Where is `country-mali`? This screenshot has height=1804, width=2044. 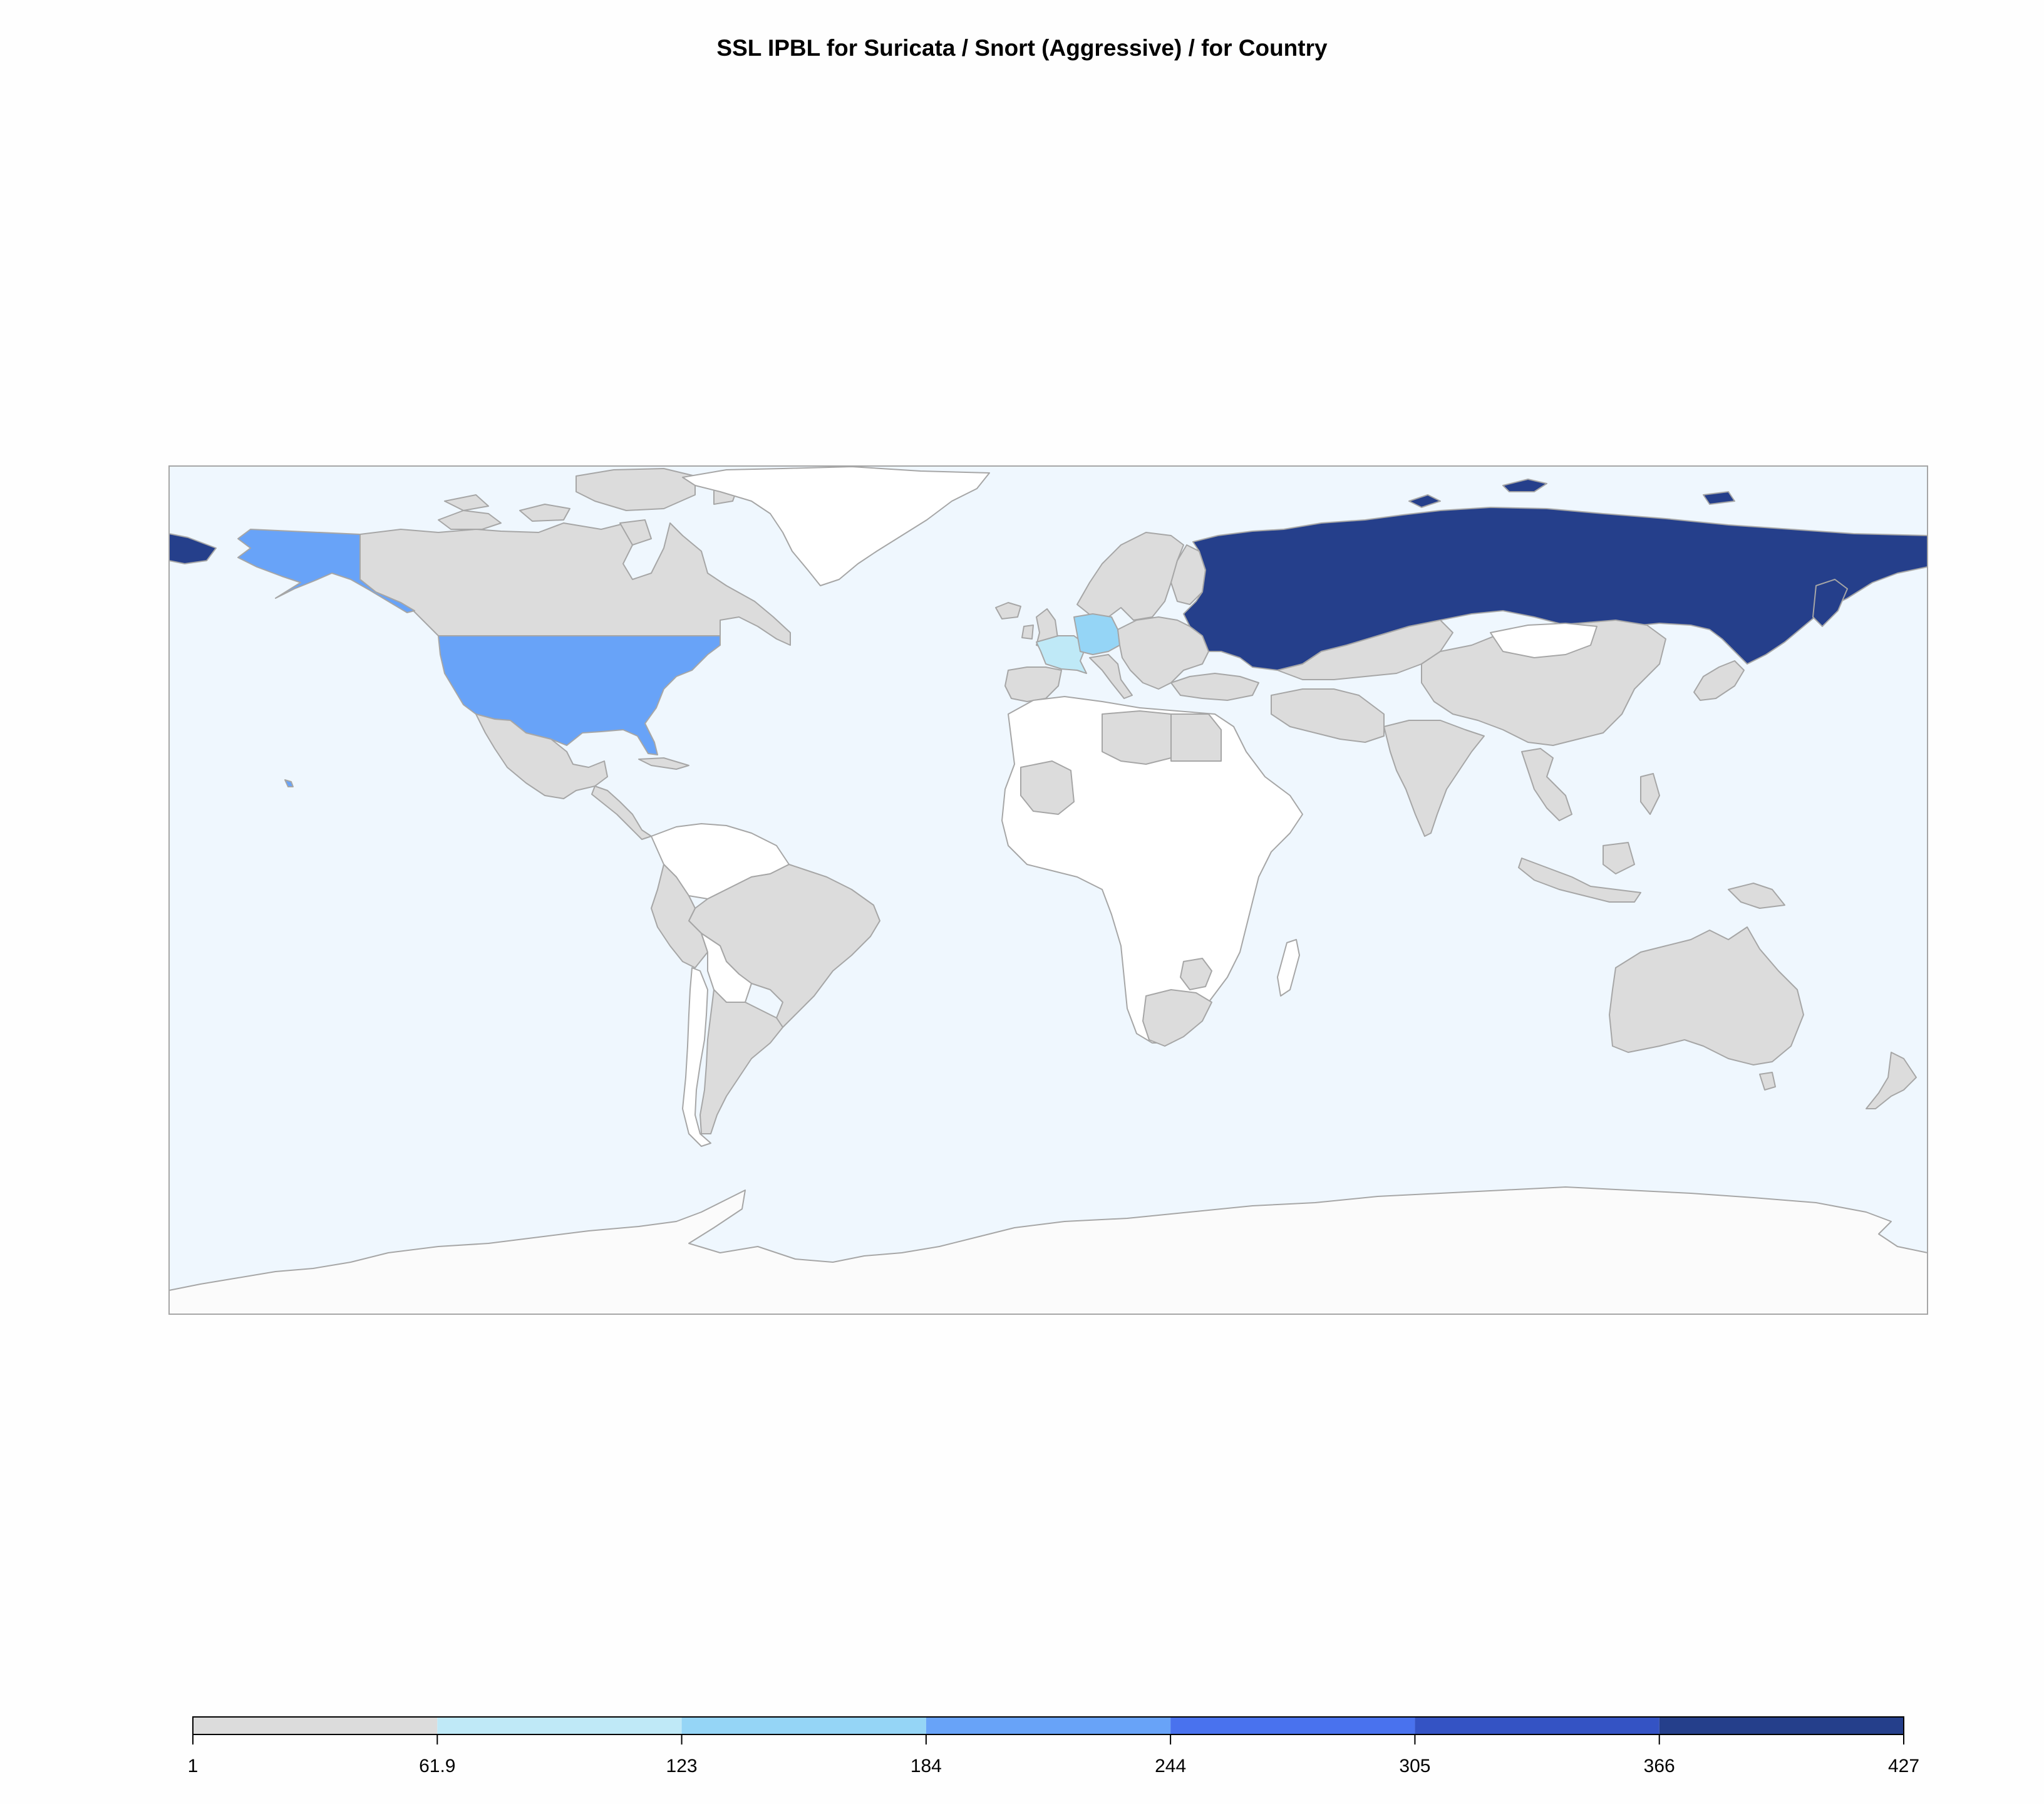 country-mali is located at coordinates (1047, 787).